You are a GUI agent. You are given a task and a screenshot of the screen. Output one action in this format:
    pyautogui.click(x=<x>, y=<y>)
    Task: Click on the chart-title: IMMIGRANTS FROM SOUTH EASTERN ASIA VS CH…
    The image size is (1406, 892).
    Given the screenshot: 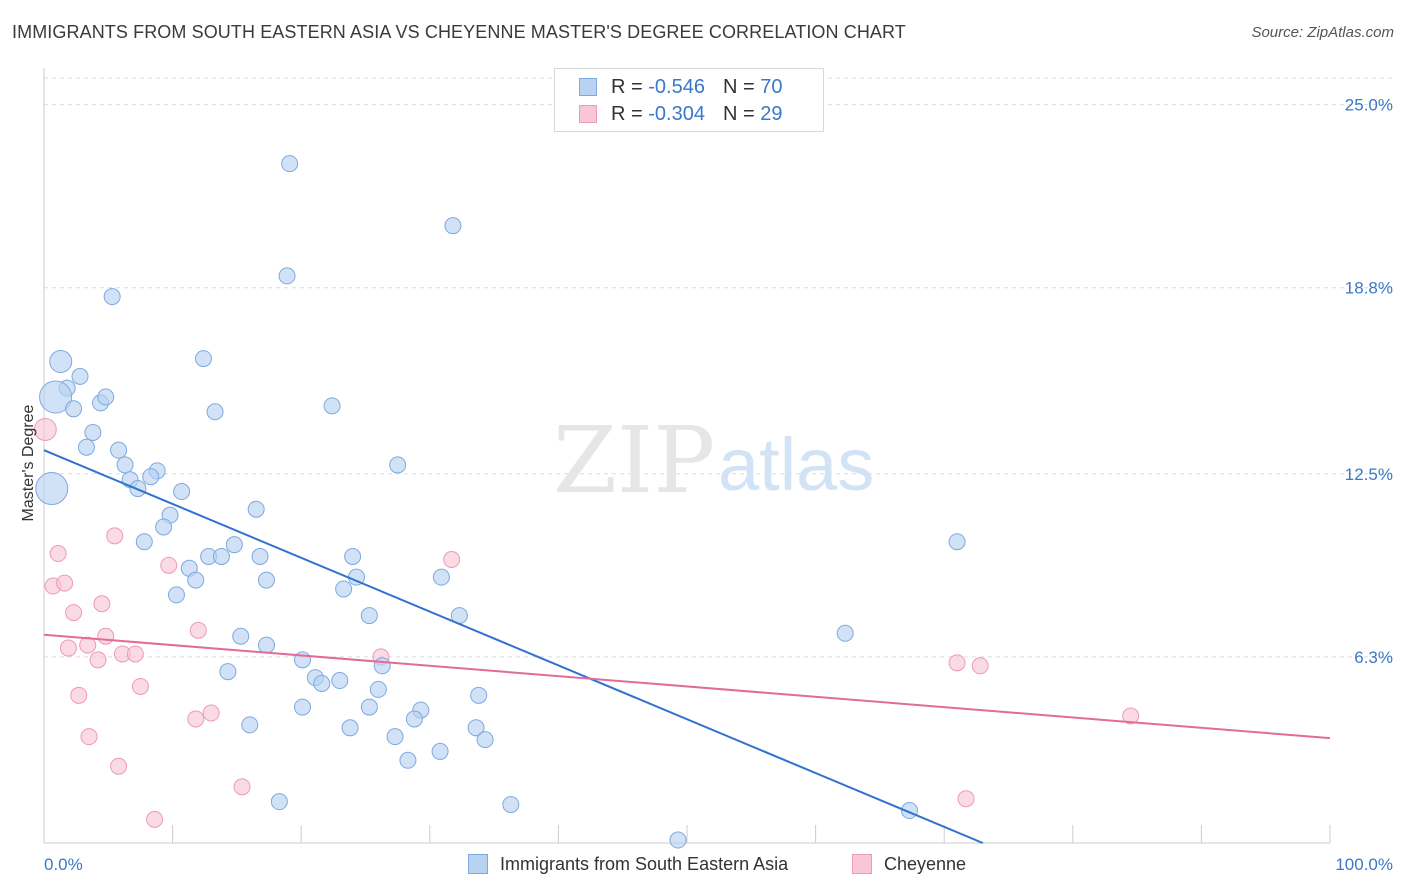 What is the action you would take?
    pyautogui.click(x=459, y=32)
    